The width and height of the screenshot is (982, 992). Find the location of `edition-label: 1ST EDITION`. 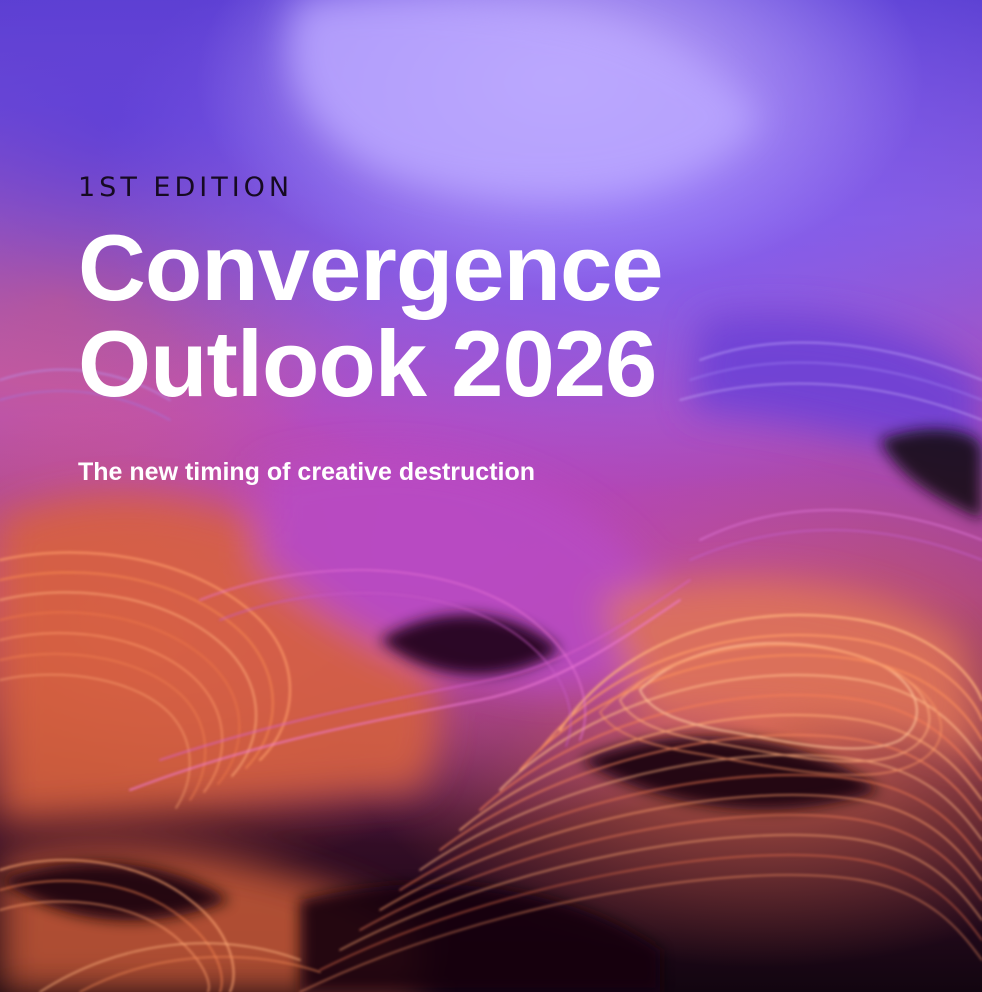

edition-label: 1ST EDITION is located at coordinates (186, 187).